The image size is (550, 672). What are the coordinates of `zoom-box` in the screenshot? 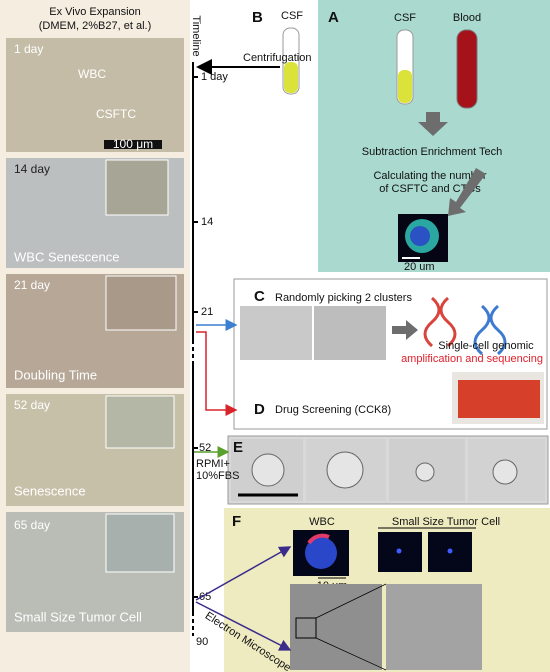 It's located at (306, 628).